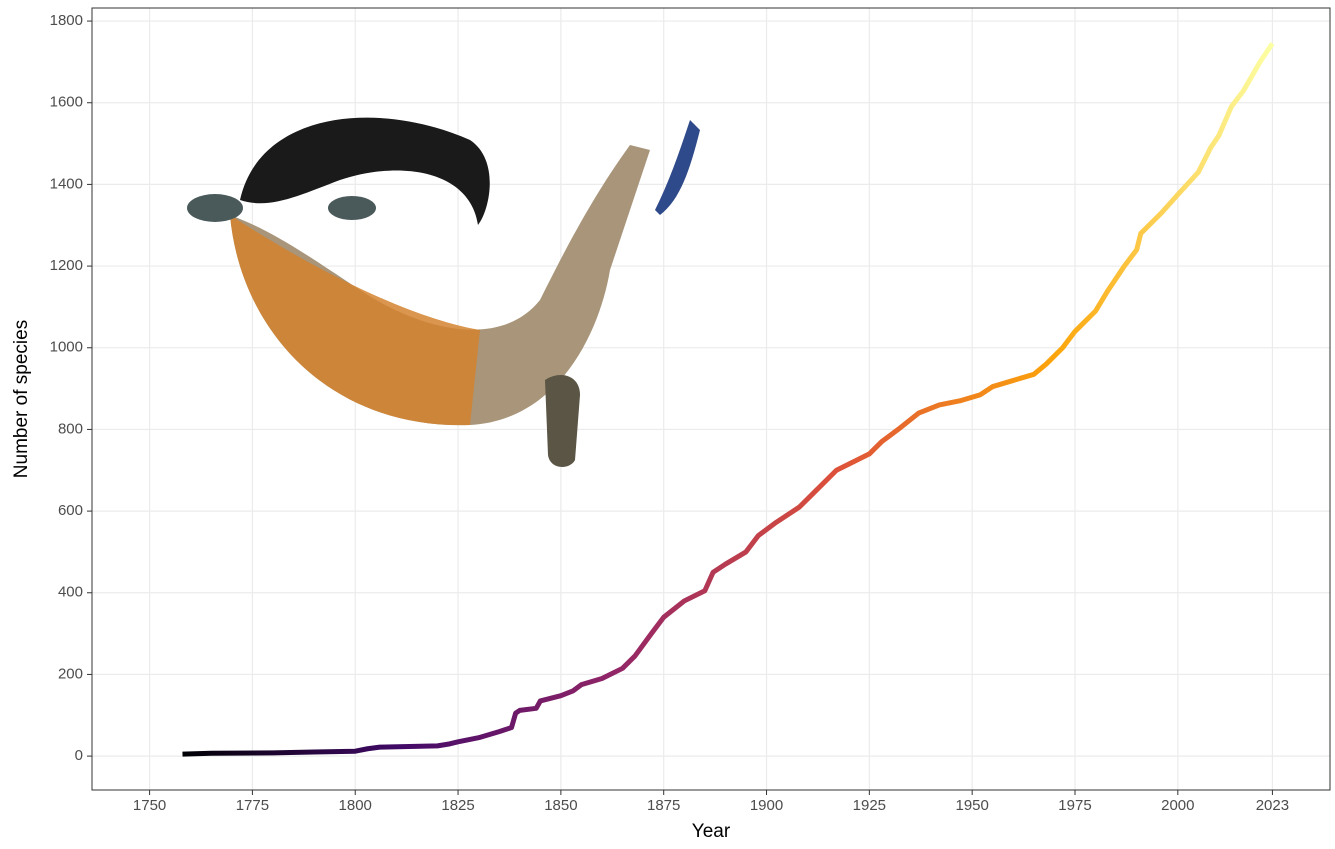 The height and width of the screenshot is (849, 1335). Describe the element at coordinates (355, 805) in the screenshot. I see `x-tick-label: 1800` at that location.